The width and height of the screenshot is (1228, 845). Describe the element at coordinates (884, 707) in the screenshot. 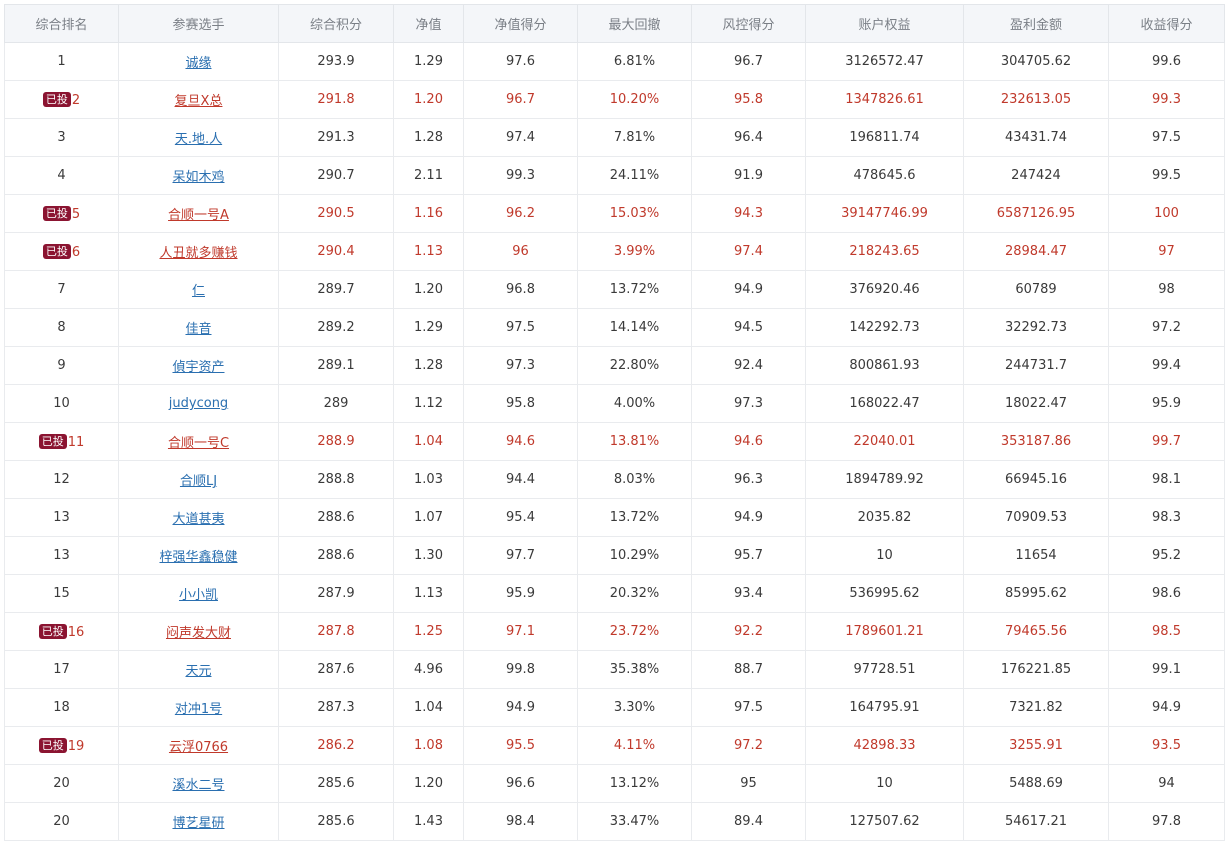

I see `account-equity-cell: 164795.91` at that location.